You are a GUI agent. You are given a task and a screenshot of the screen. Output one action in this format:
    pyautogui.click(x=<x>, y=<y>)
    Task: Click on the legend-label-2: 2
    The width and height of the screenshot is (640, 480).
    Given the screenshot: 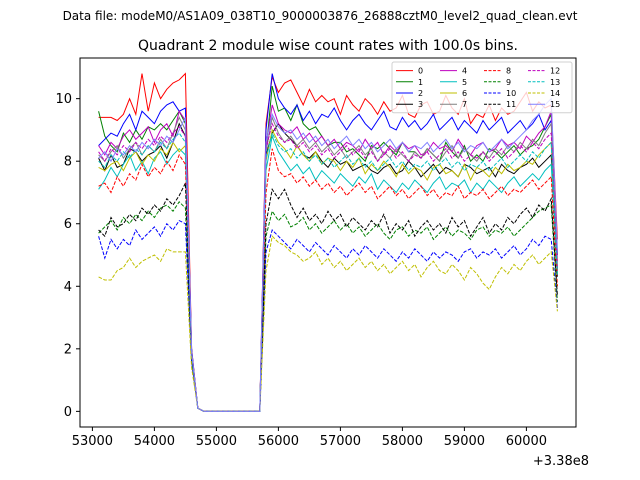 What is the action you would take?
    pyautogui.click(x=420, y=93)
    